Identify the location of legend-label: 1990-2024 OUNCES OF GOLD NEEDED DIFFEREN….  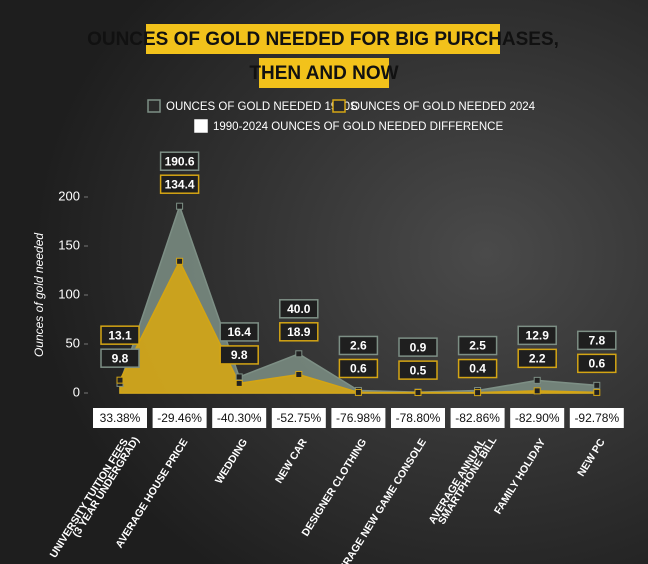
(358, 127).